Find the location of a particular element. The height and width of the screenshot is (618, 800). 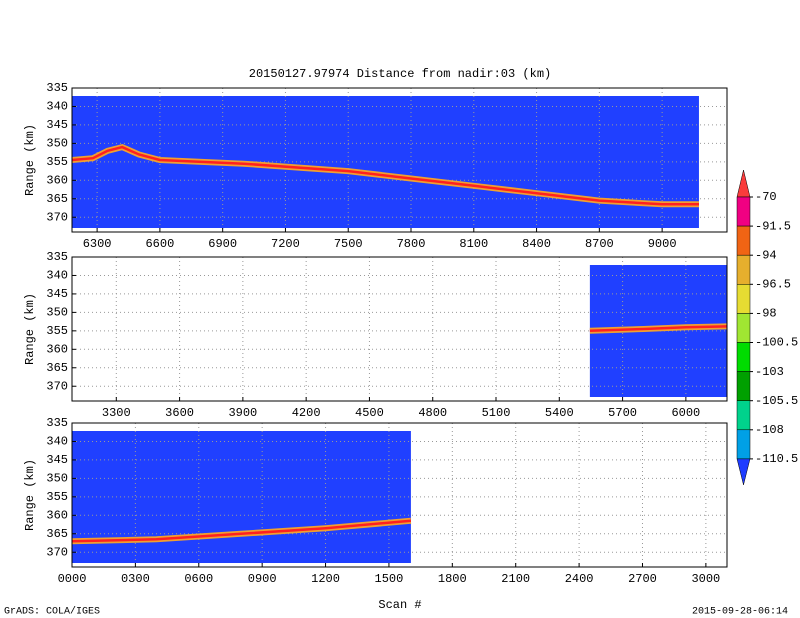

x-tick-label: 7800 is located at coordinates (411, 244).